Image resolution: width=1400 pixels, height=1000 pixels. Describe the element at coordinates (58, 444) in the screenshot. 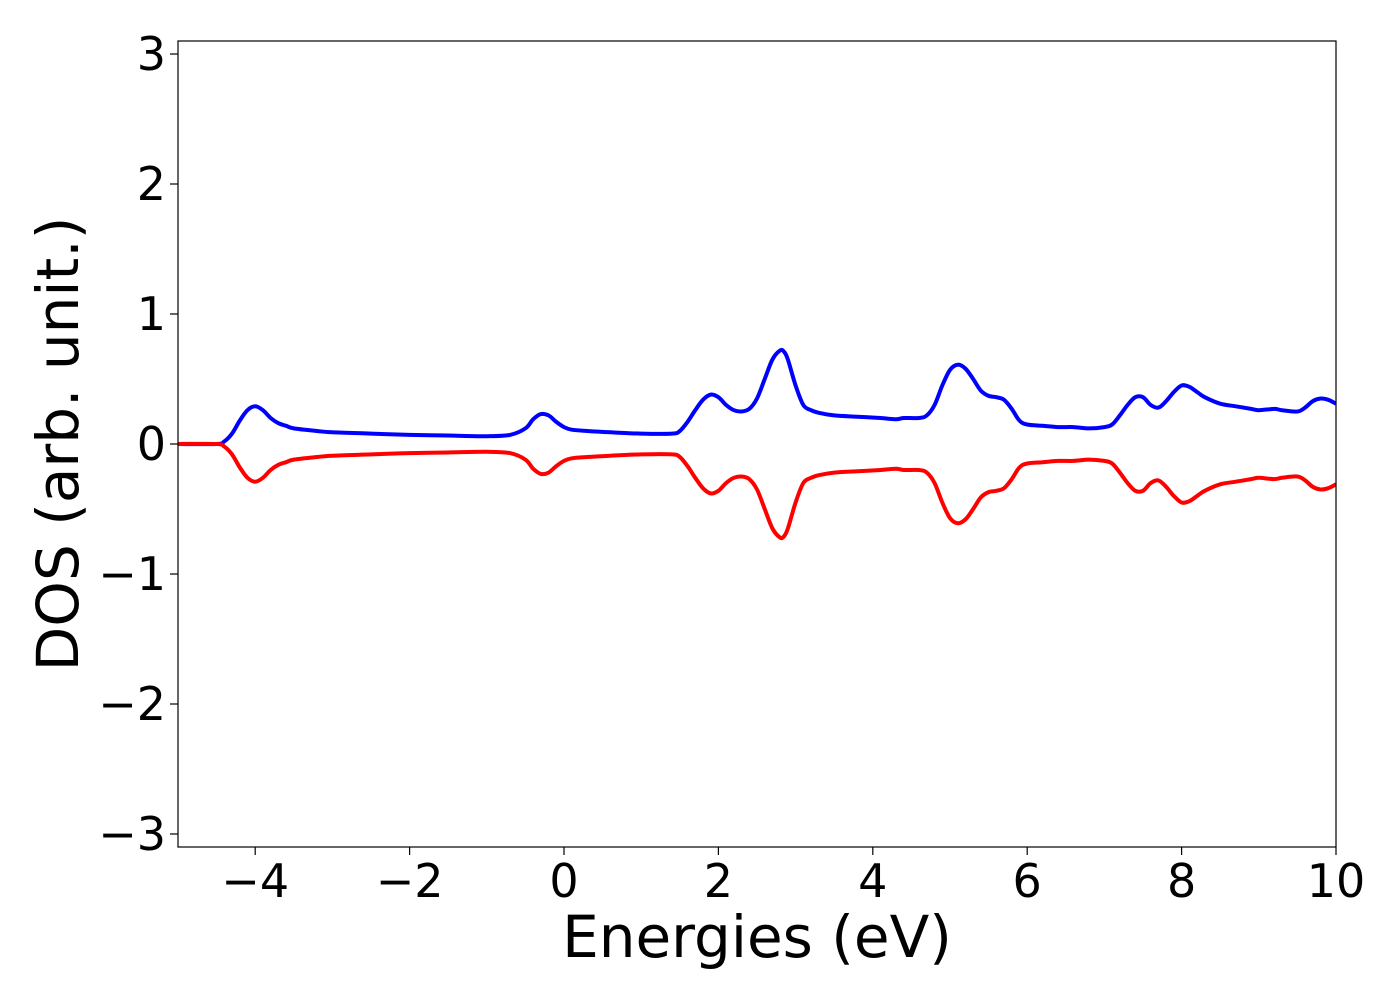

I see `y-axis-title: DOS (arb. unit.)` at that location.